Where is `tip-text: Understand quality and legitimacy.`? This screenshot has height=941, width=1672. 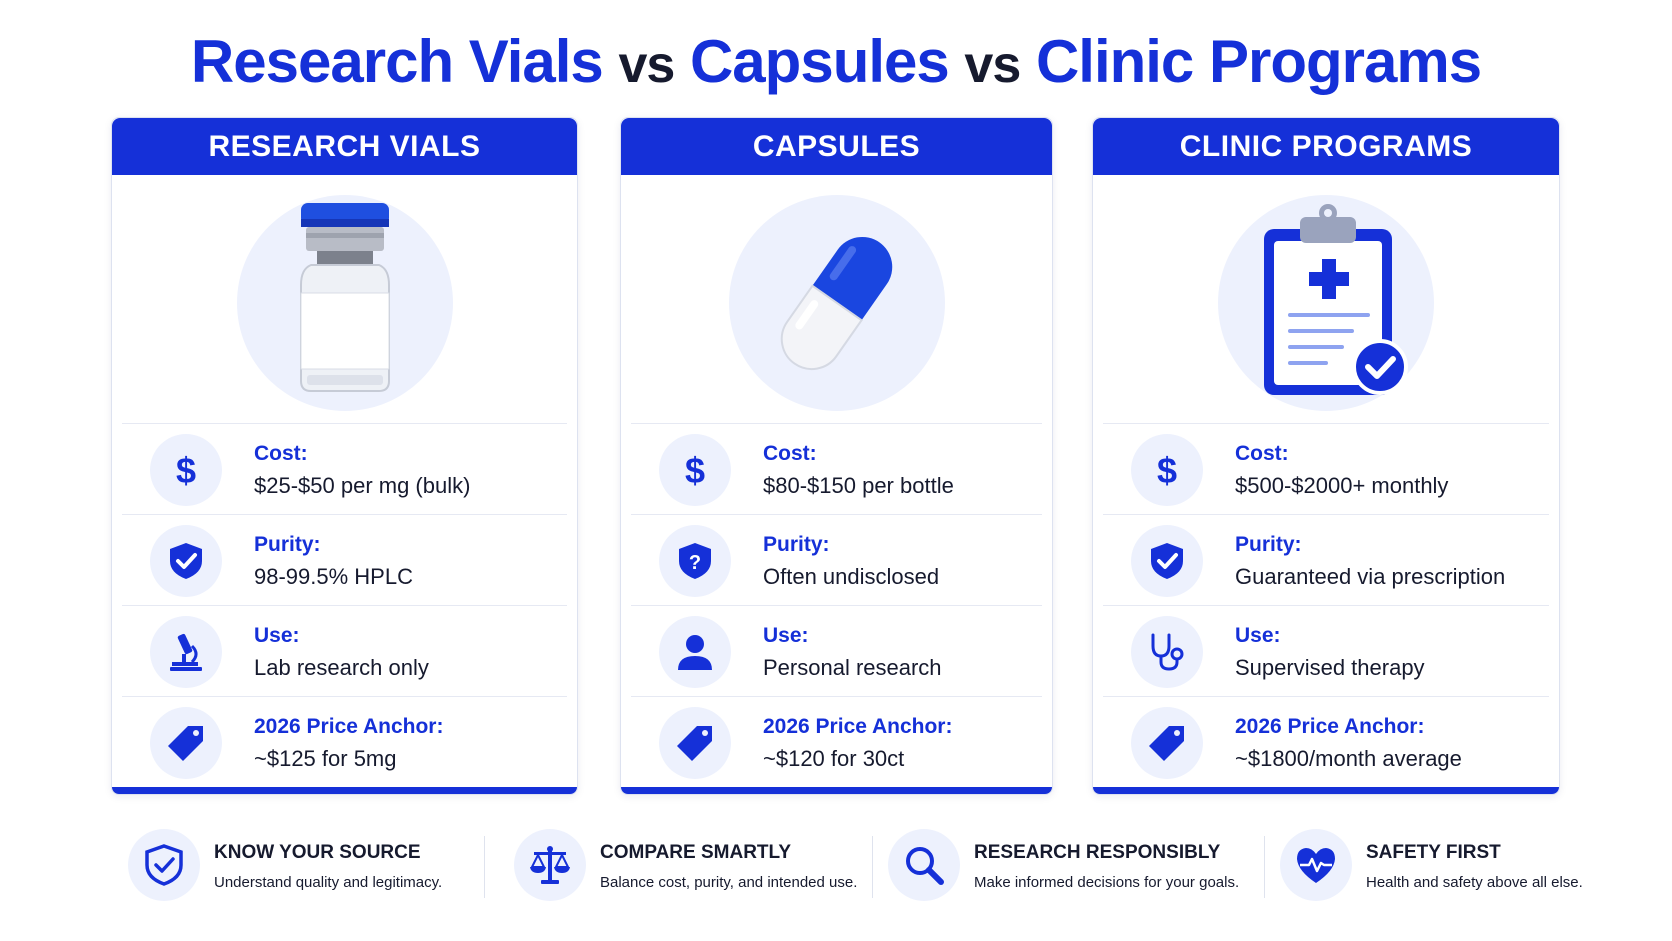 tip-text: Understand quality and legitimacy. is located at coordinates (328, 882).